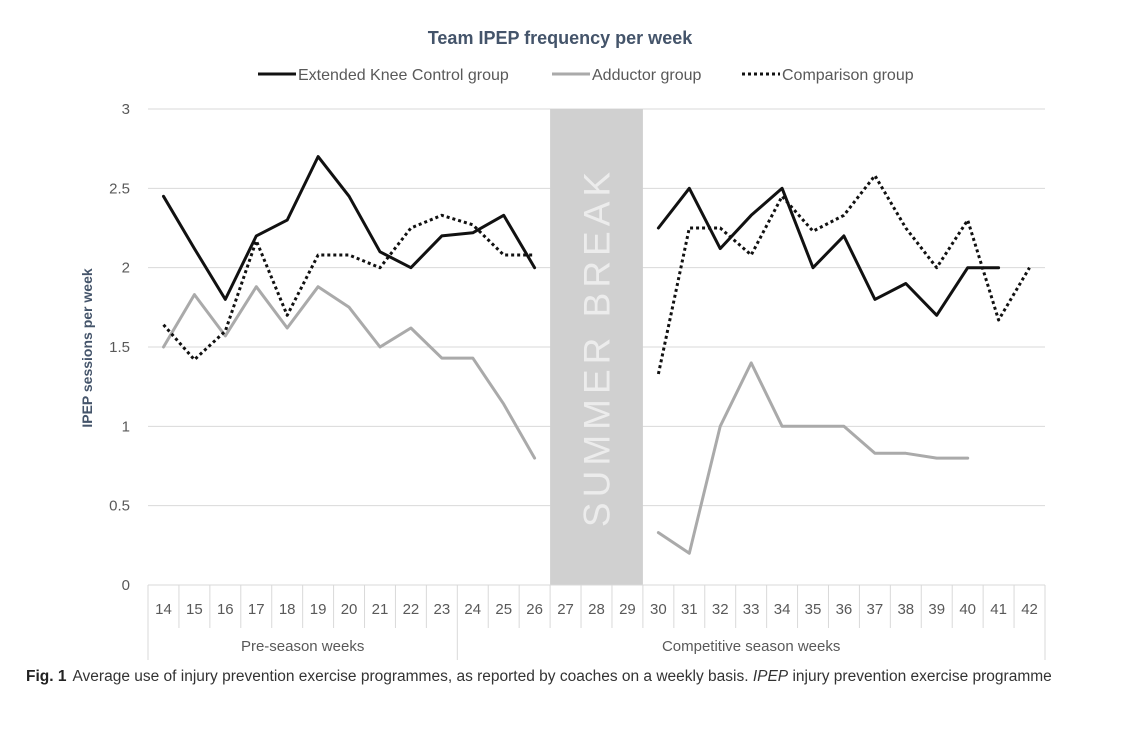 The image size is (1125, 747). What do you see at coordinates (380, 609) in the screenshot?
I see `x-tick-label: 21` at bounding box center [380, 609].